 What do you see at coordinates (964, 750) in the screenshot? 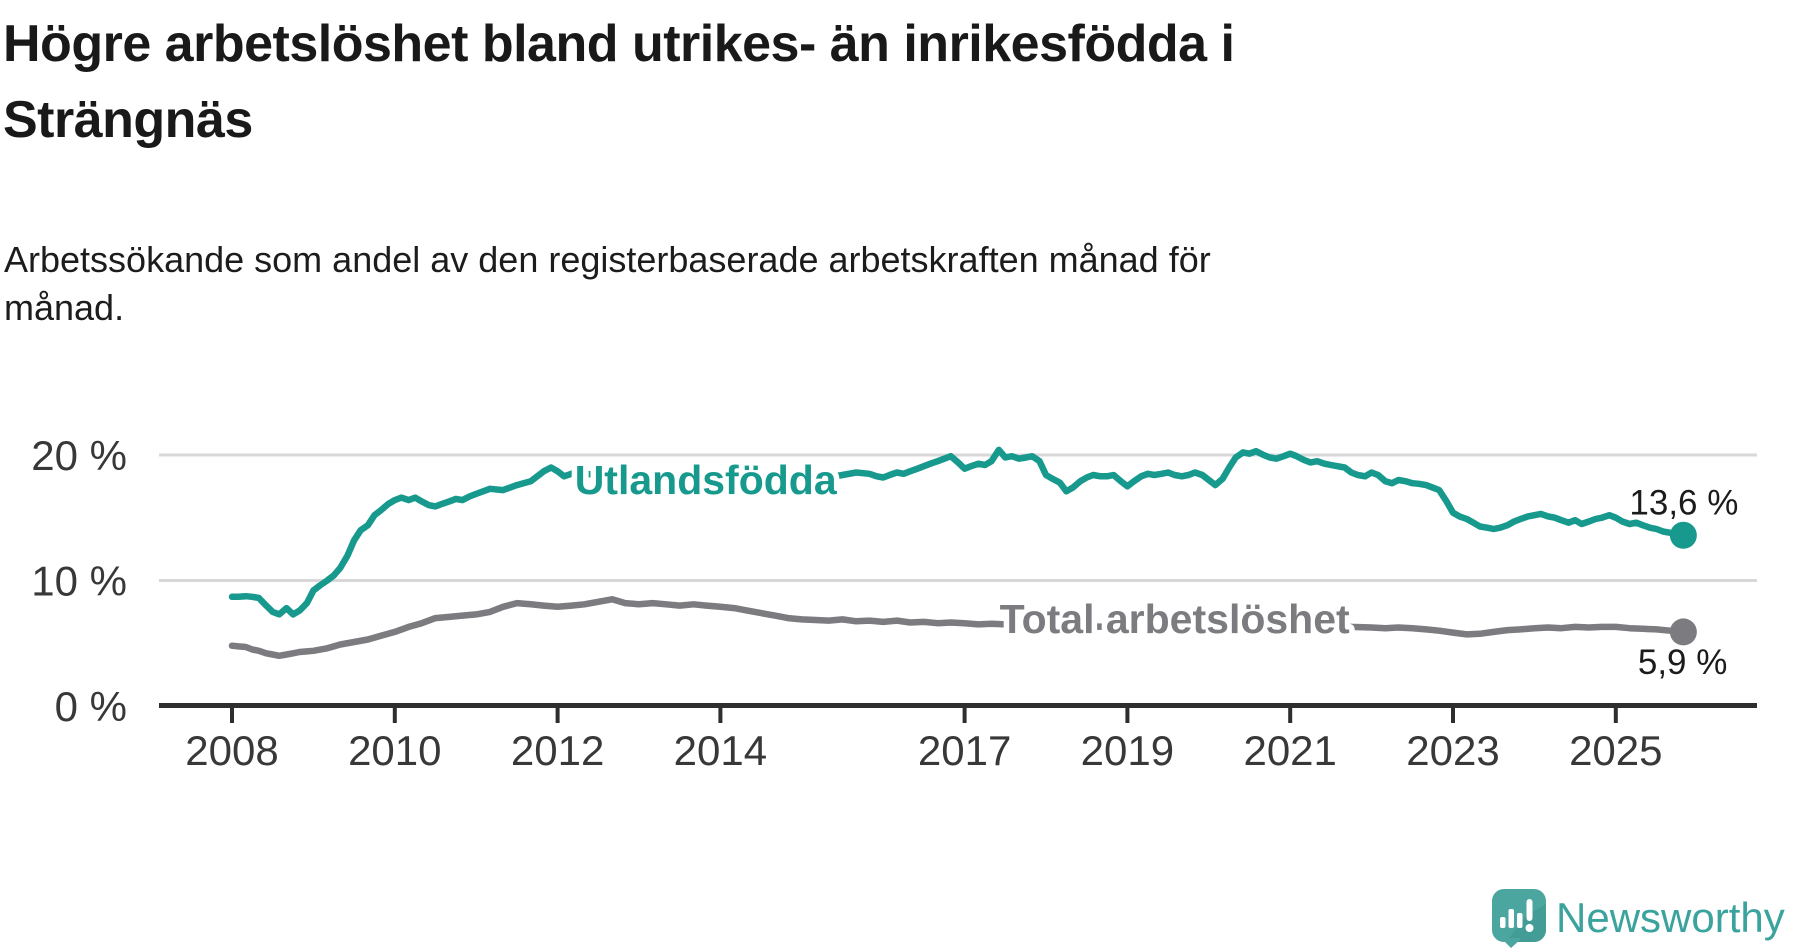
I see `x-axis-tick-label: 2017` at bounding box center [964, 750].